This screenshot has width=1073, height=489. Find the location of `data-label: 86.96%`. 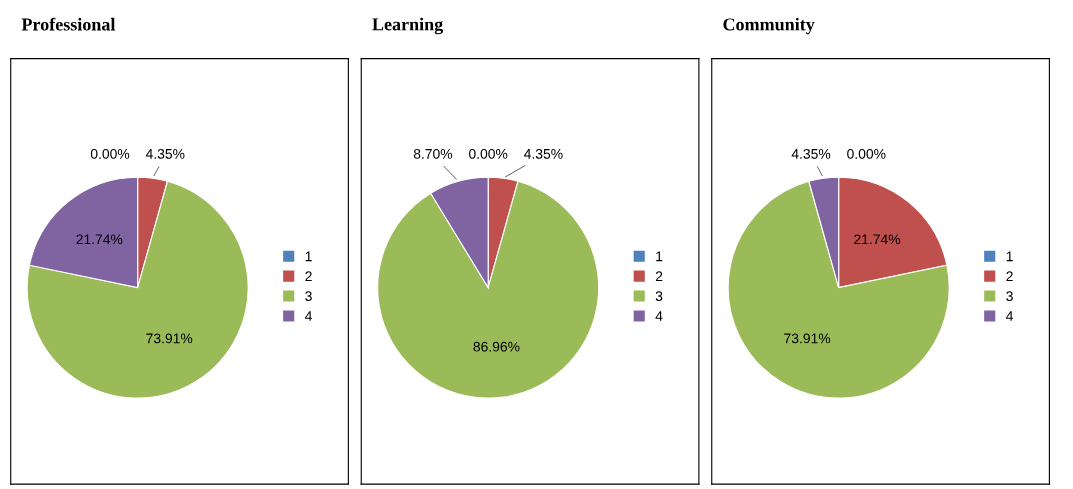

data-label: 86.96% is located at coordinates (496, 346).